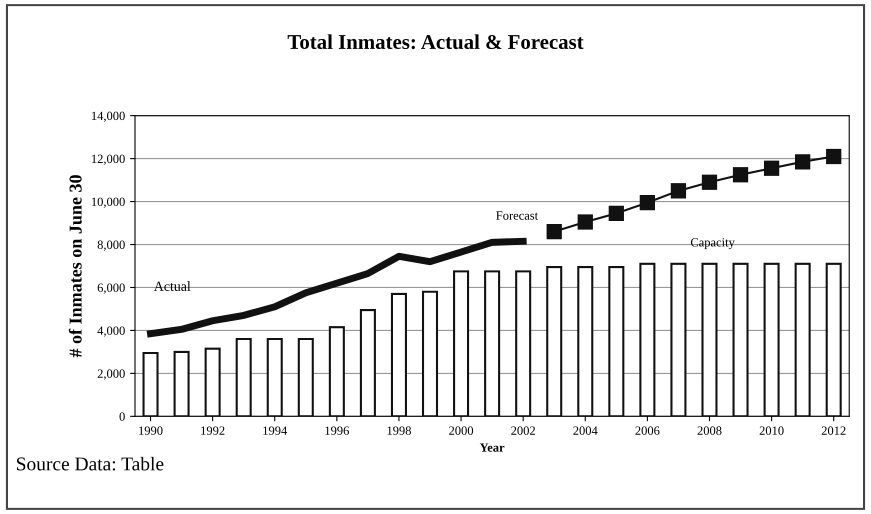 The image size is (871, 514). Describe the element at coordinates (275, 430) in the screenshot. I see `x-tick-label: 1994` at that location.